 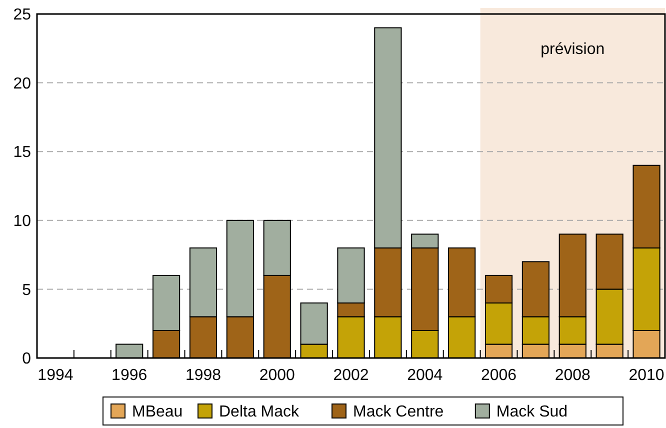 What do you see at coordinates (203, 375) in the screenshot?
I see `x-tick-label: 1998` at bounding box center [203, 375].